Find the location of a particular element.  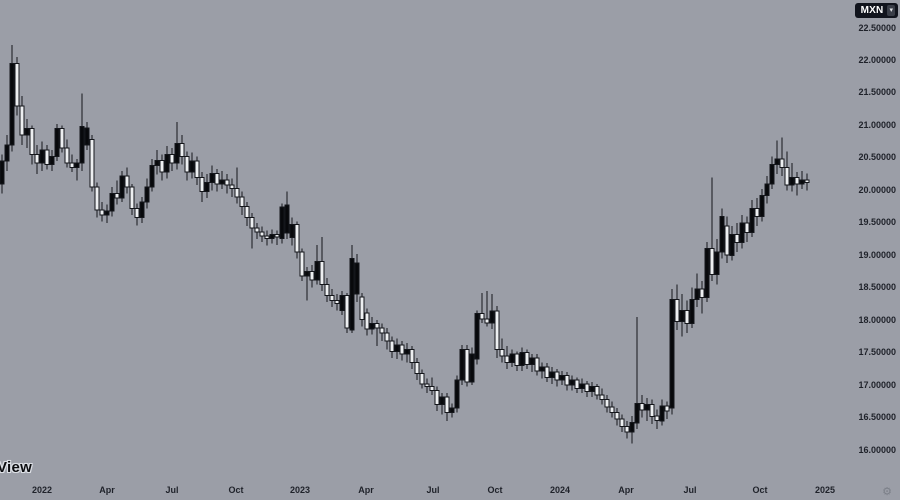

gear-icon: ⚙ is located at coordinates (887, 492).